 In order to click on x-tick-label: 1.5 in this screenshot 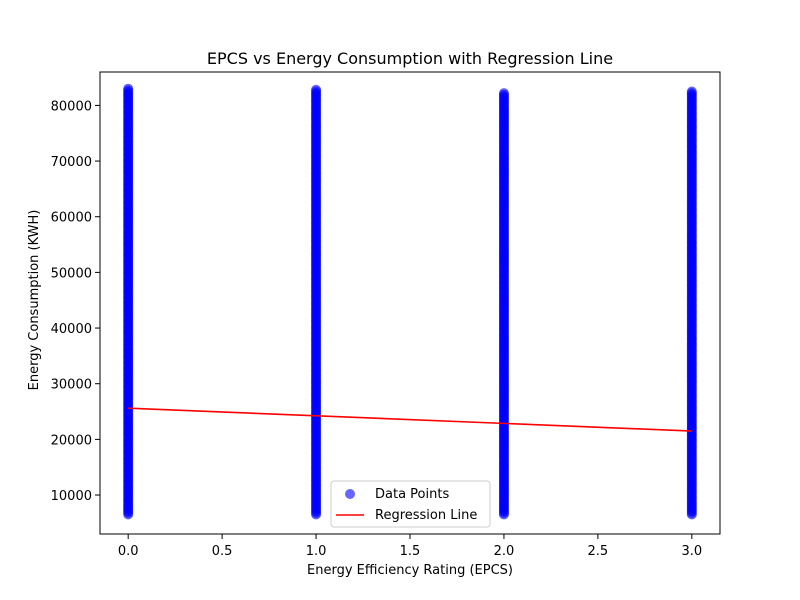, I will do `click(410, 551)`.